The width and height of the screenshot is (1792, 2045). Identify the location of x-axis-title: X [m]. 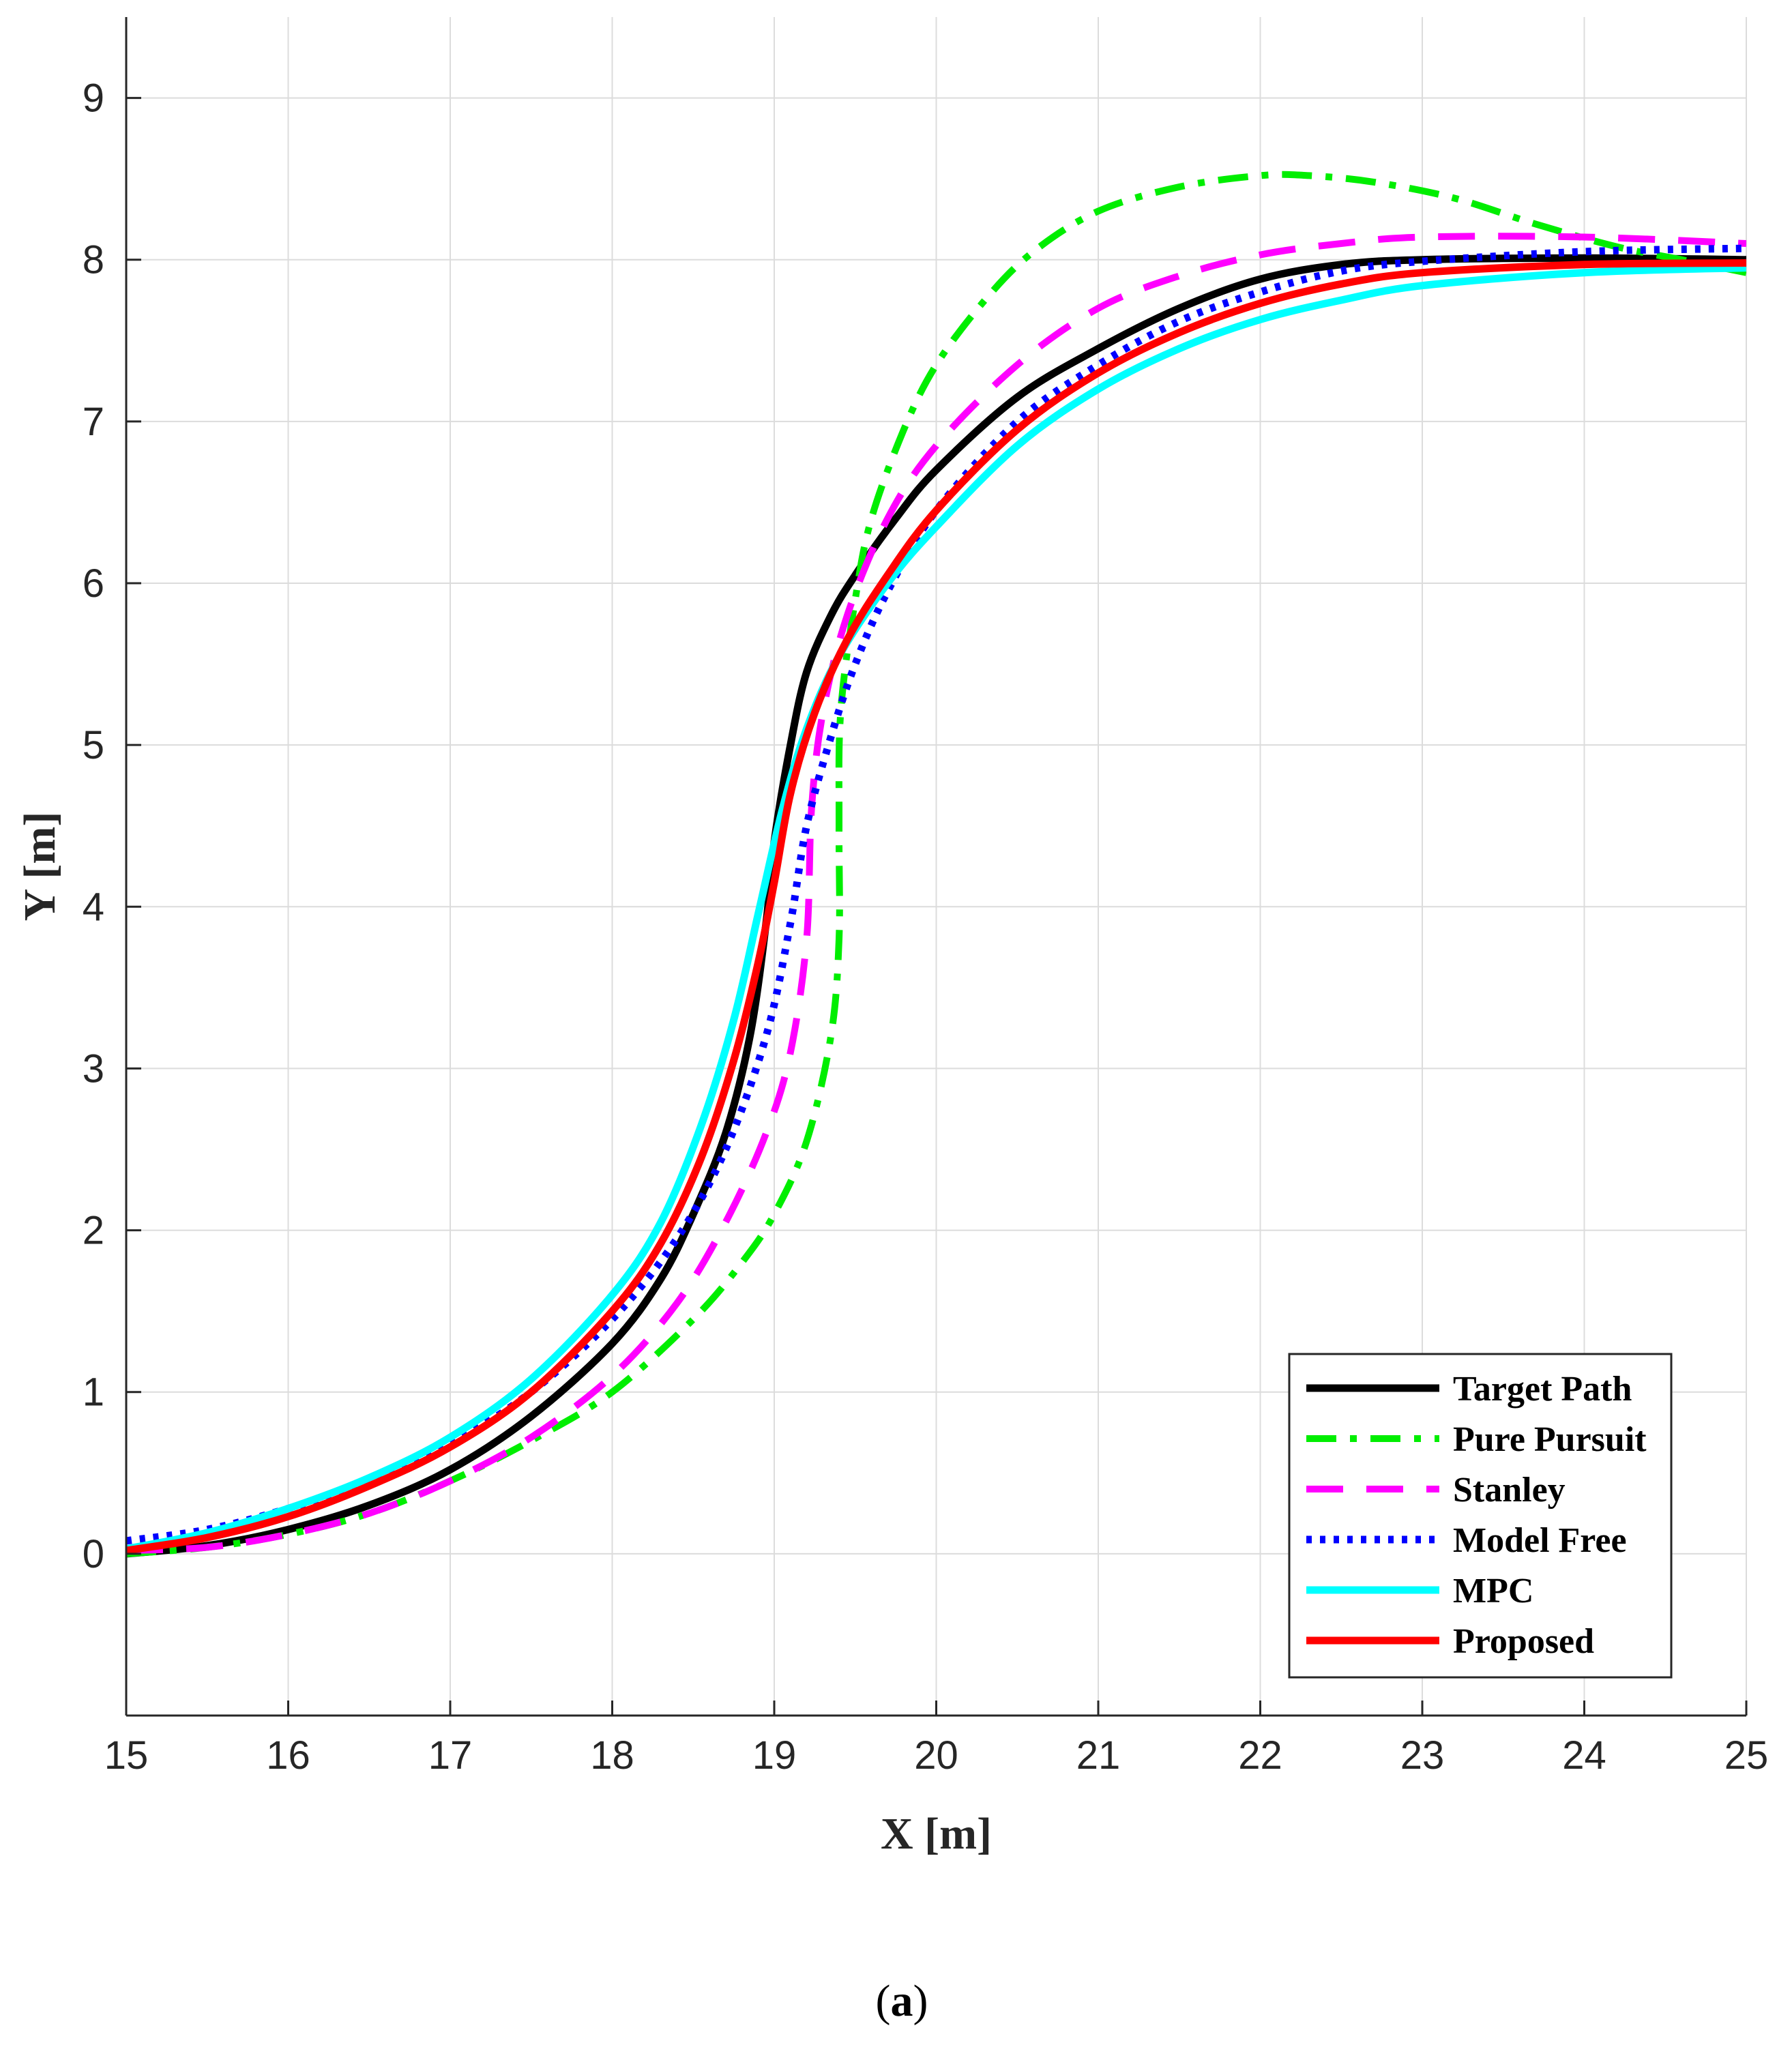
(936, 1834).